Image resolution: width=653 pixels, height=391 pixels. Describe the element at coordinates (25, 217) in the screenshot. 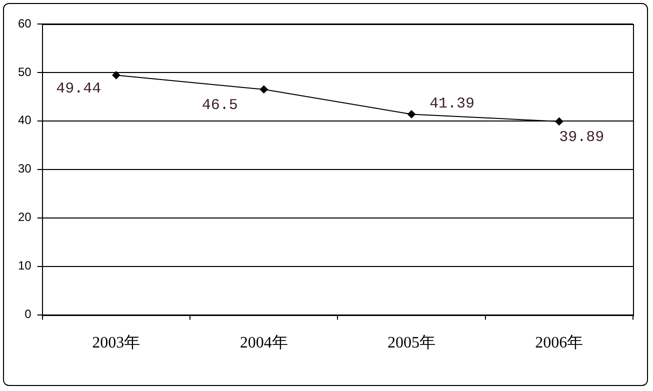

I see `y-tick-label: 20` at that location.